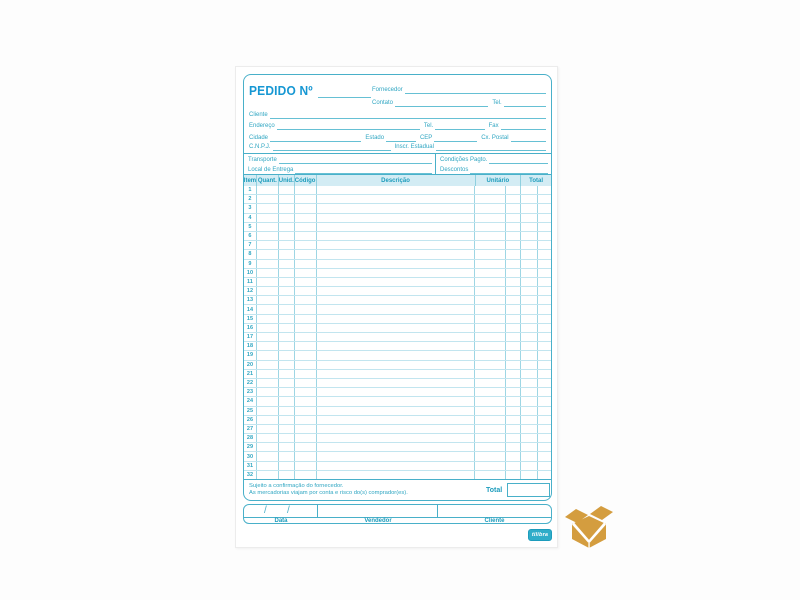  What do you see at coordinates (397, 218) in the screenshot?
I see `table-row: 4` at bounding box center [397, 218].